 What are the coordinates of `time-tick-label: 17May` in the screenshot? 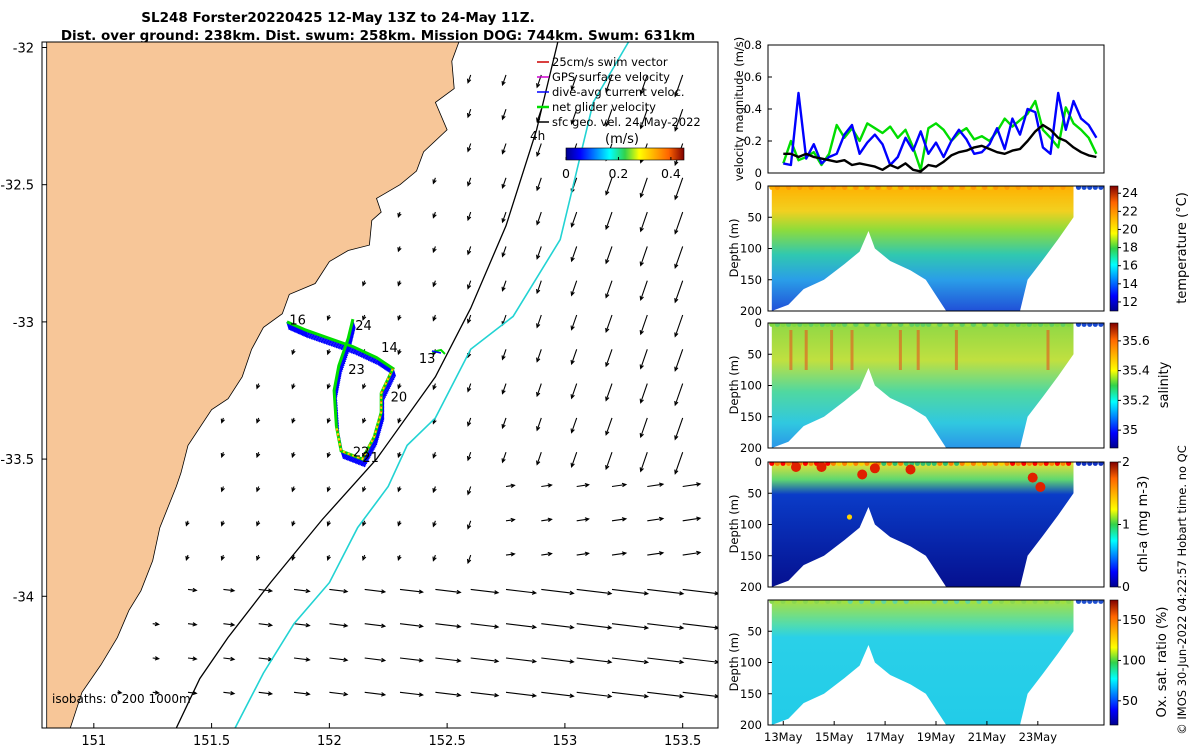 It's located at (885, 737).